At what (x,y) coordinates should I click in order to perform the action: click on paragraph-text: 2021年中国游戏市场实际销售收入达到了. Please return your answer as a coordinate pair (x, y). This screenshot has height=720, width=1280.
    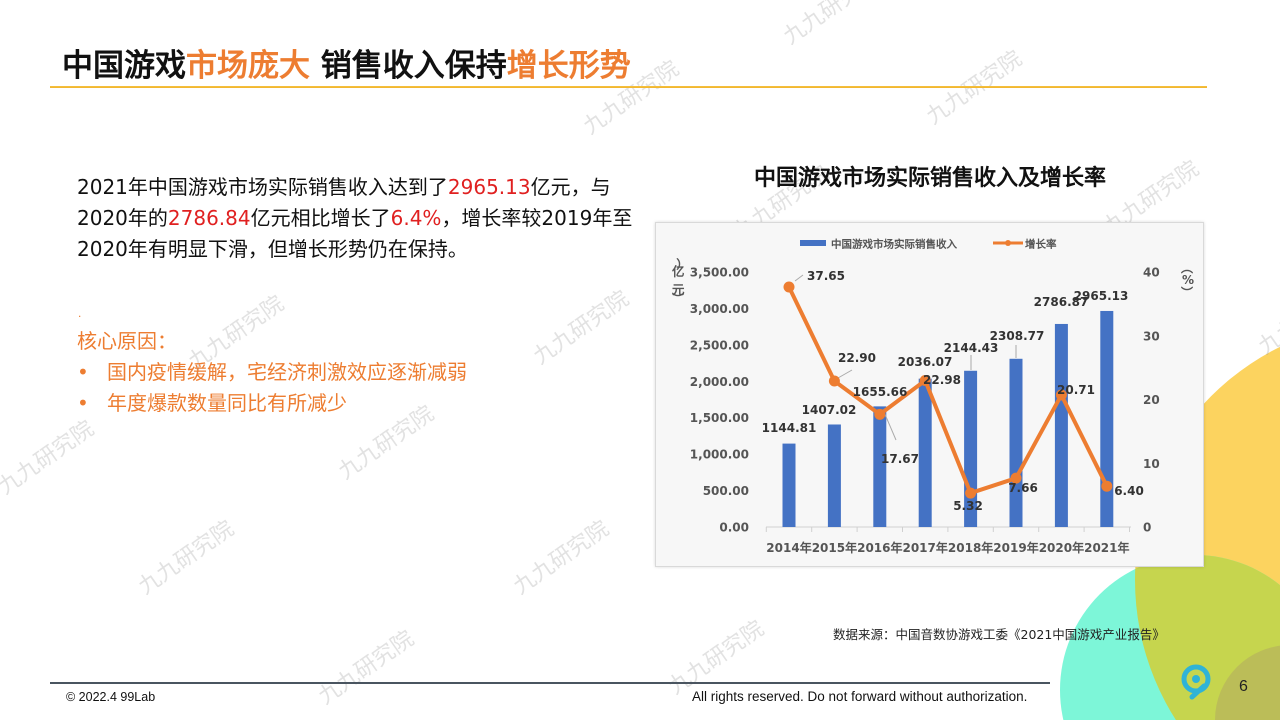
    Looking at the image, I should click on (262, 187).